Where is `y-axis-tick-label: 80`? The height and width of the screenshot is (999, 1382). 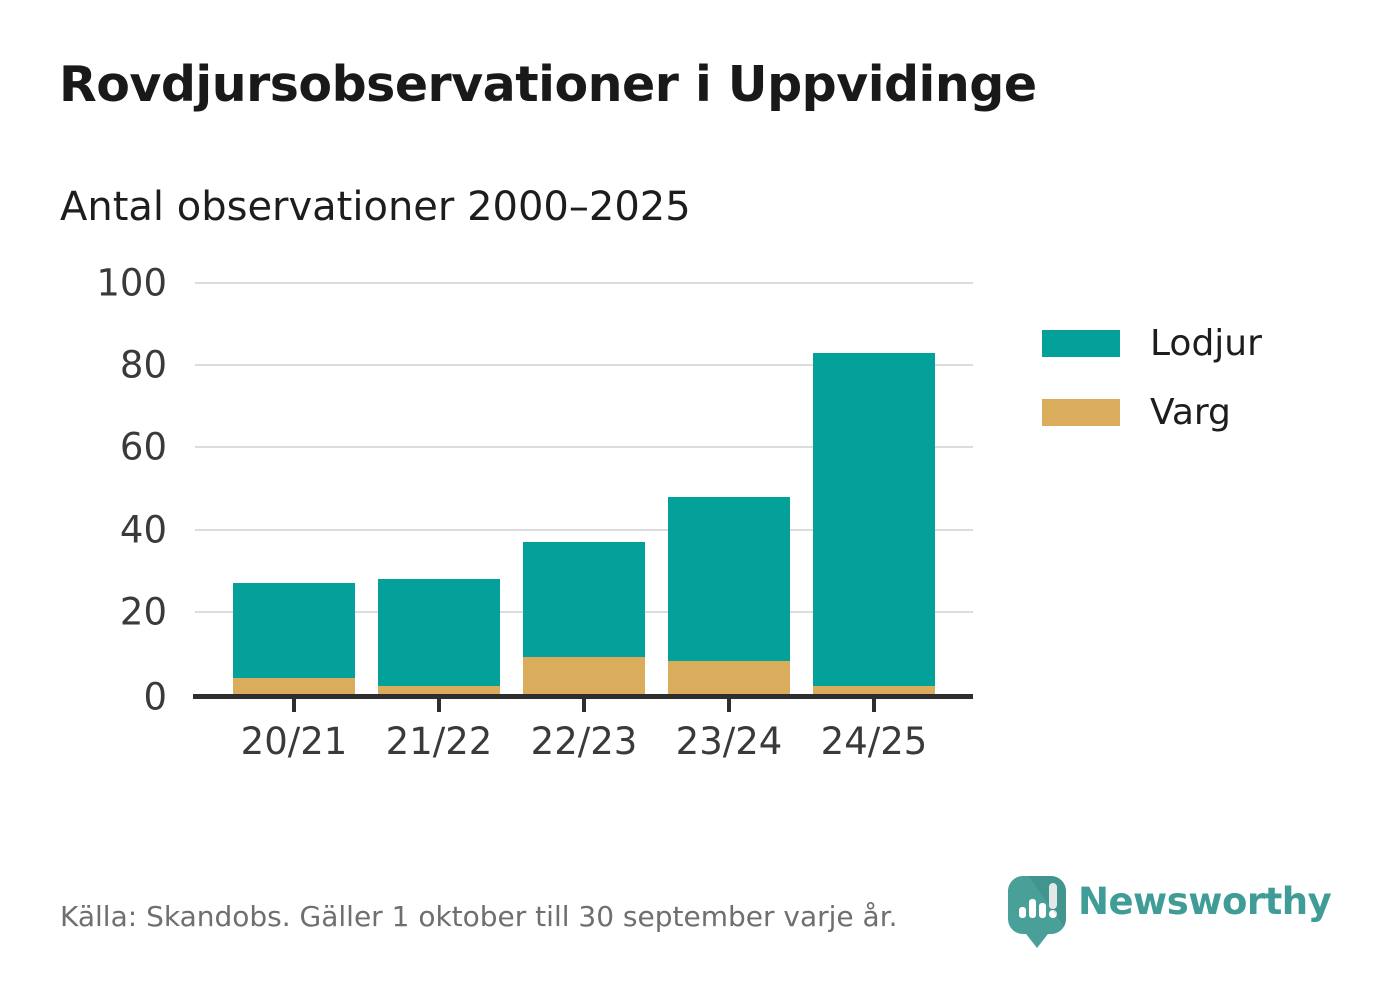
y-axis-tick-label: 80 is located at coordinates (143, 365).